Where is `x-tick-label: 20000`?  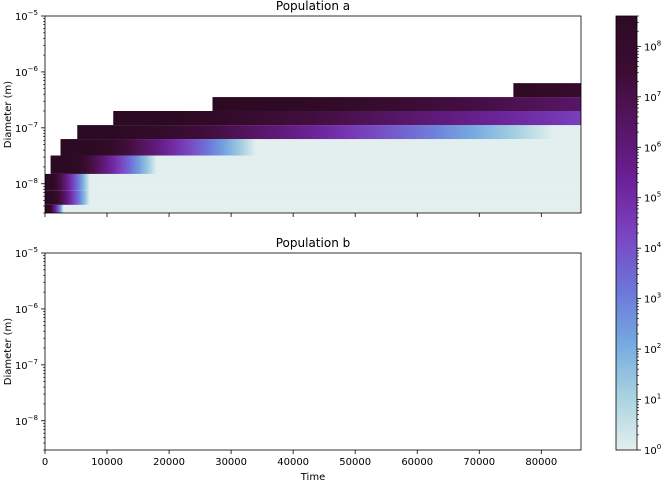
x-tick-label: 20000 is located at coordinates (169, 462).